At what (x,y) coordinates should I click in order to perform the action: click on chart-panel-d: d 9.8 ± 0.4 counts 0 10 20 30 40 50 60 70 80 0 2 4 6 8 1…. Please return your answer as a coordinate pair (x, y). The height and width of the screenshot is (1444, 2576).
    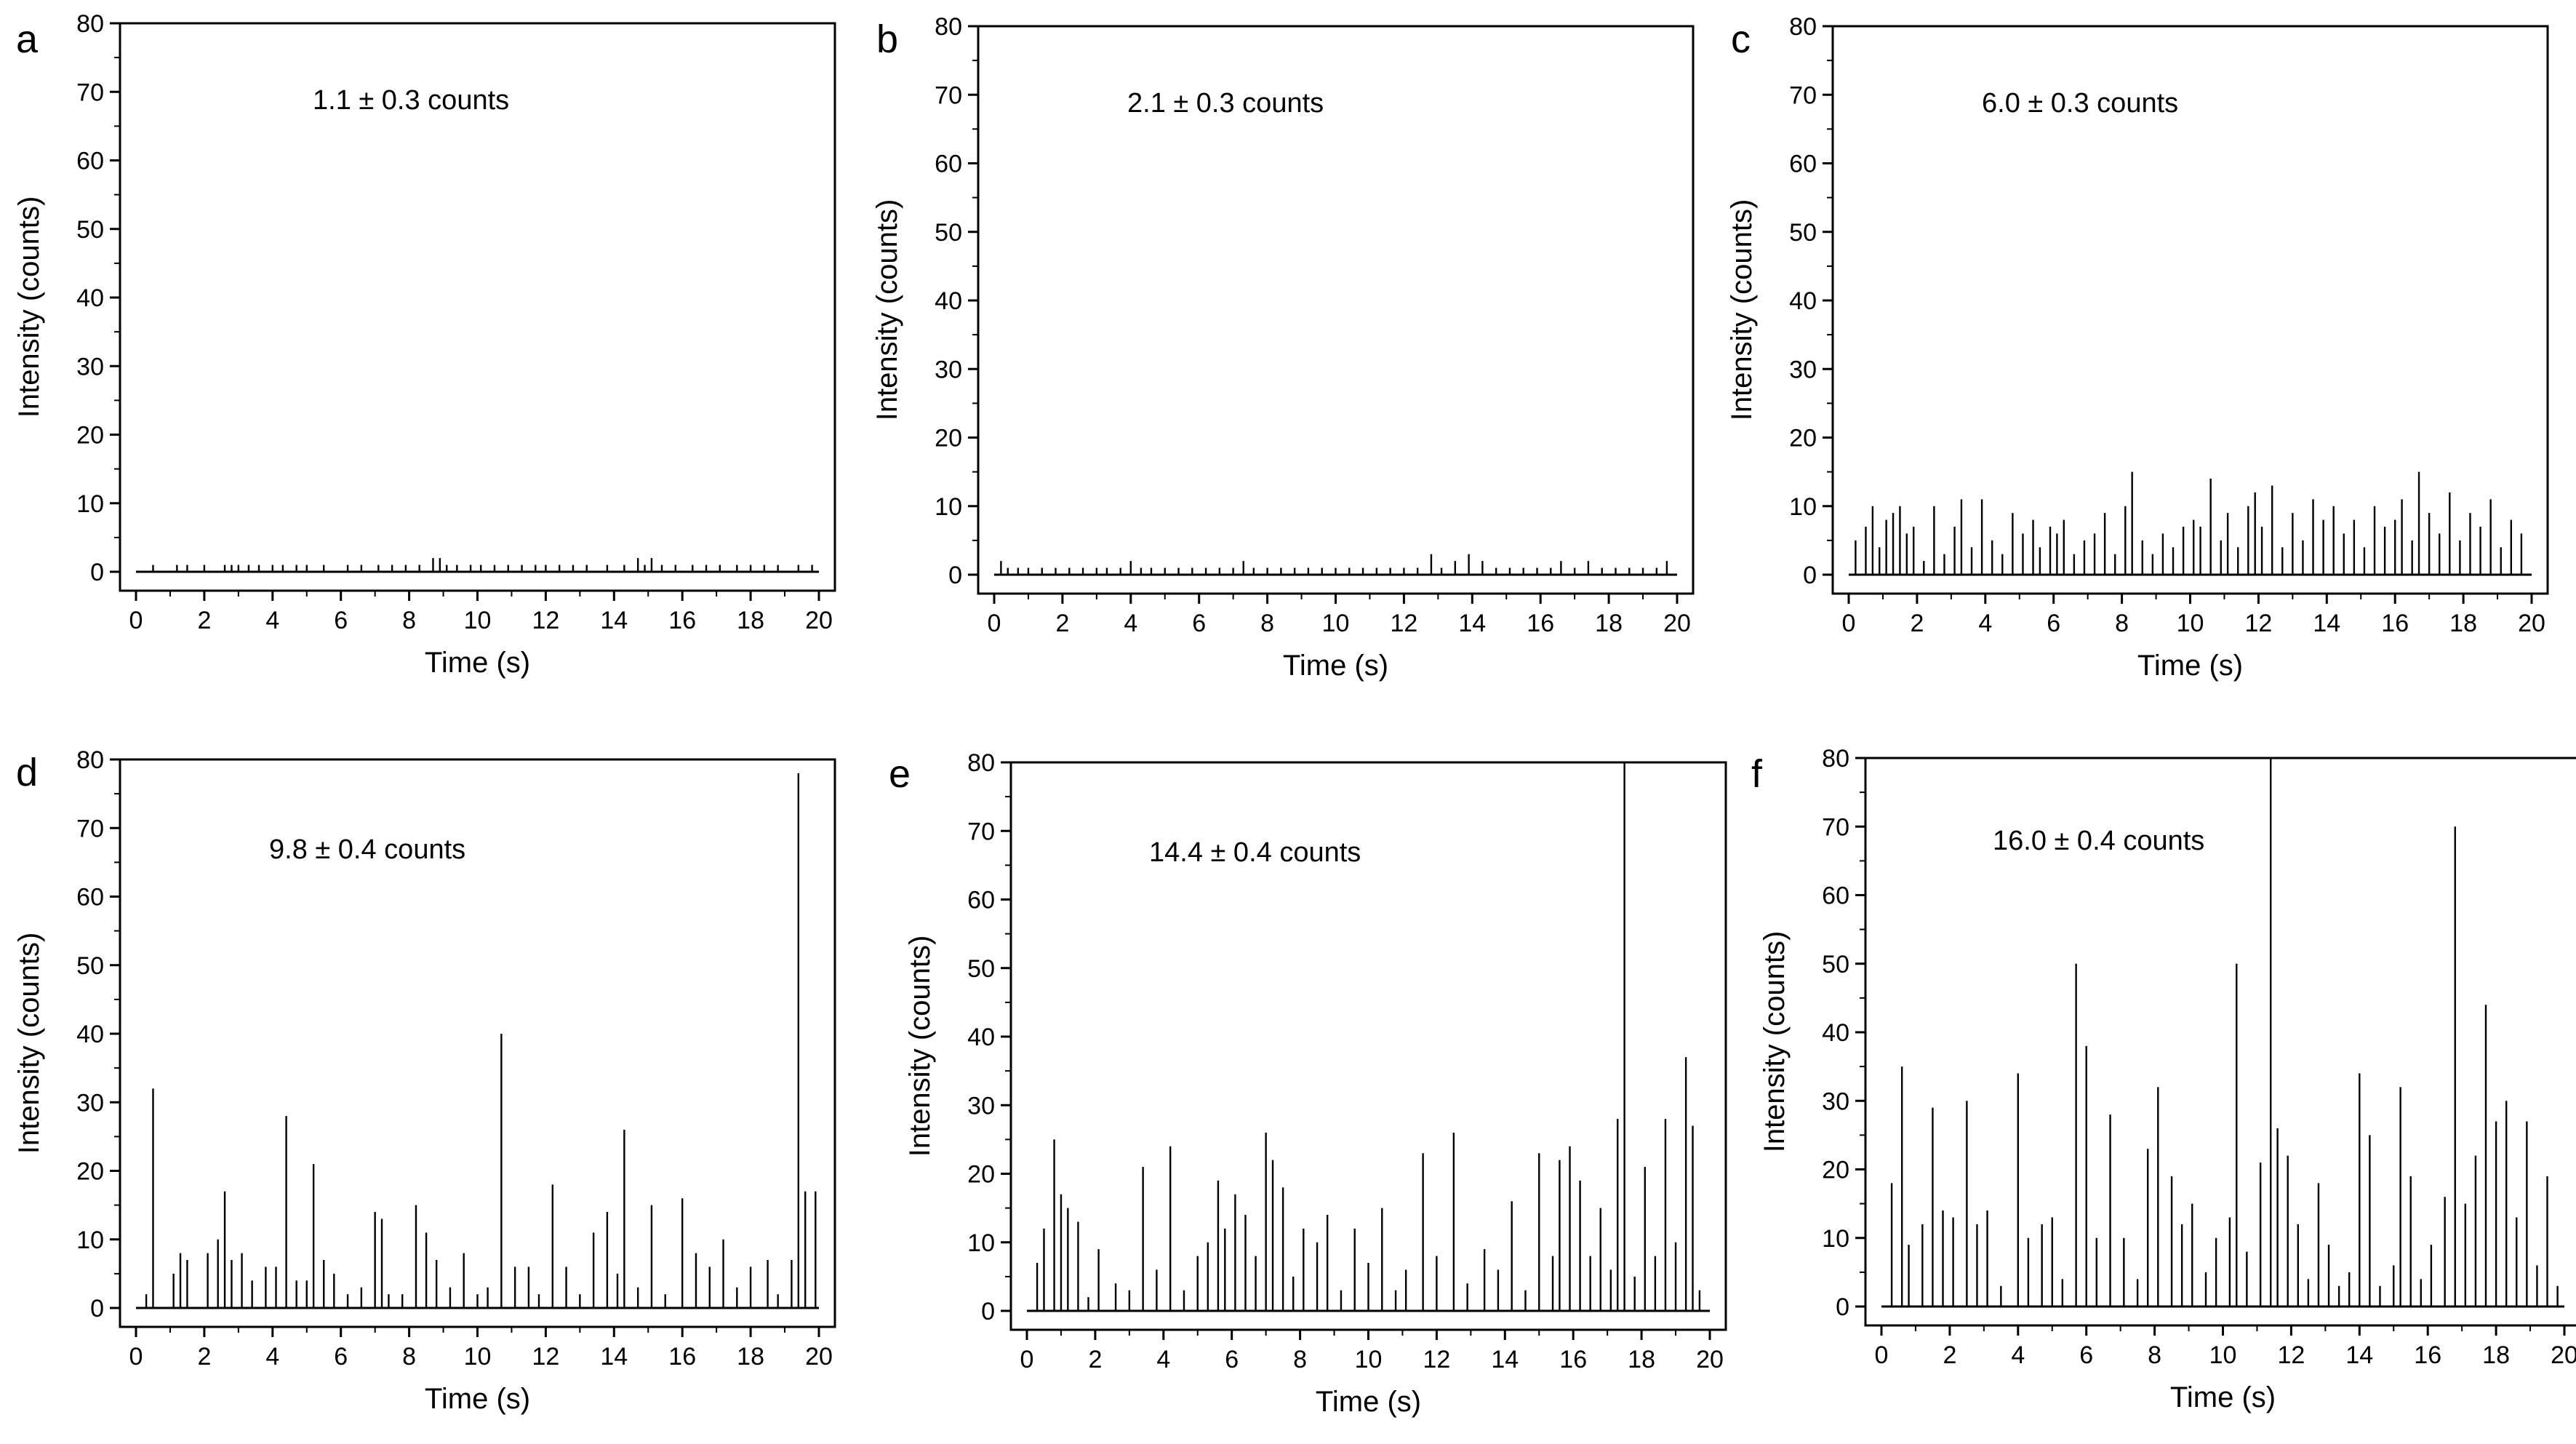
    Looking at the image, I should click on (424, 1080).